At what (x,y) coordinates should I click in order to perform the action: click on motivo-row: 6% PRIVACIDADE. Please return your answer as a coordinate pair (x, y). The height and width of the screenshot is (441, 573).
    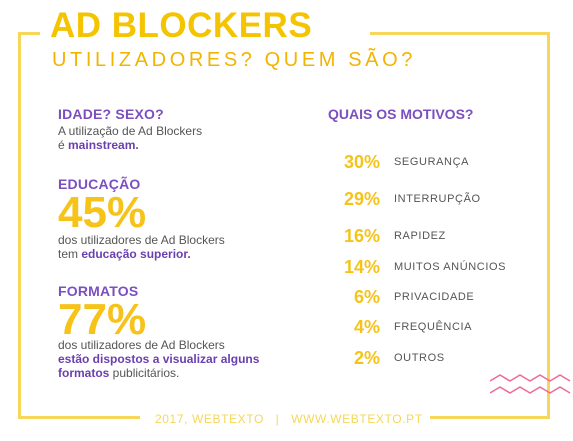
    Looking at the image, I should click on (430, 297).